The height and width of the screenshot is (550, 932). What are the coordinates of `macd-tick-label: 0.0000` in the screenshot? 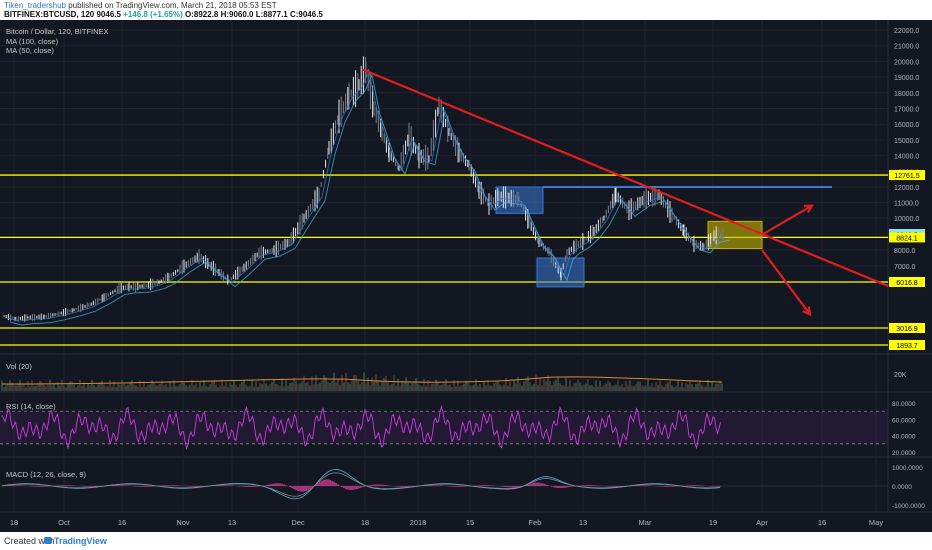 It's located at (902, 487).